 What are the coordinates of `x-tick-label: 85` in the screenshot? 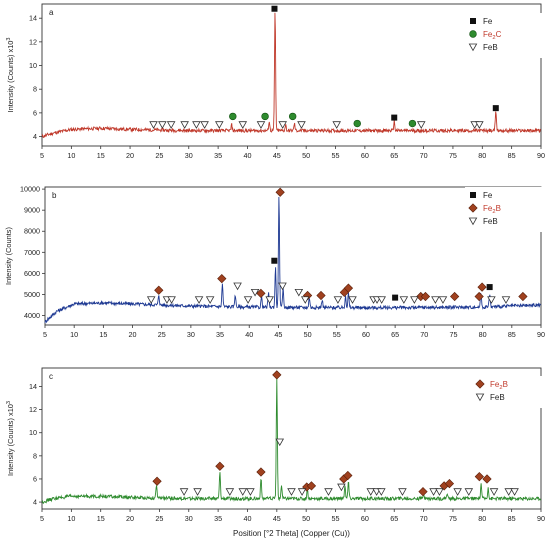 It's located at (512, 334).